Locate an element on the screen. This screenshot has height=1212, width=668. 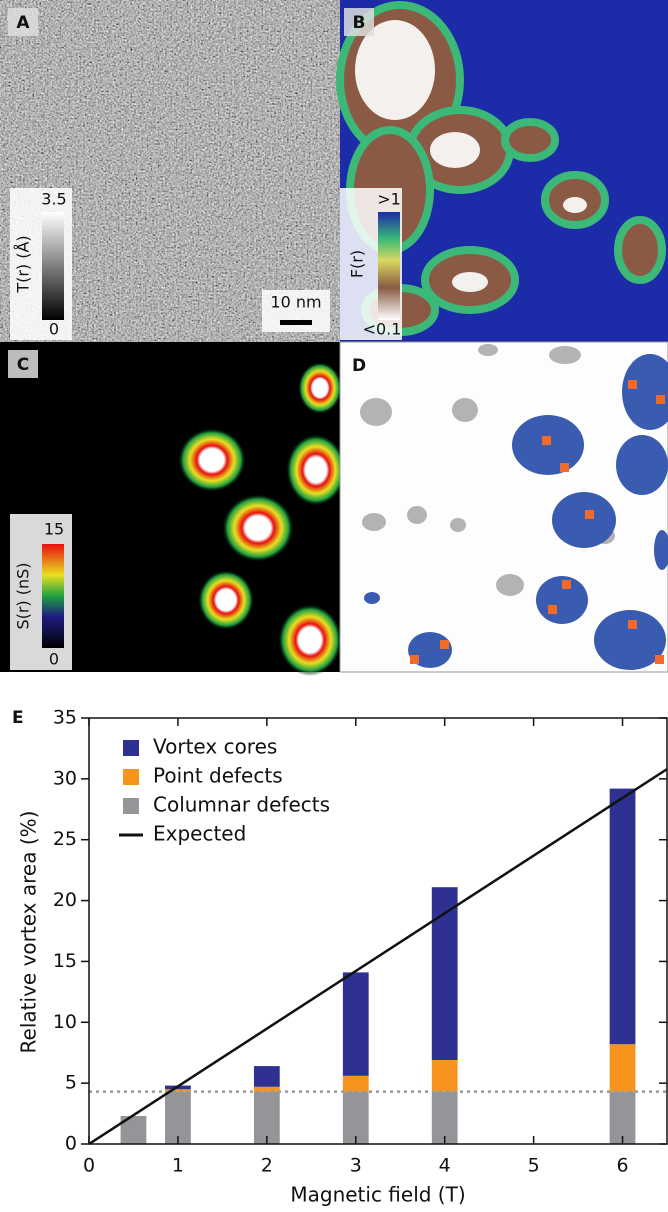
y-axis-label: Relative vortex area (%) is located at coordinates (29, 932).